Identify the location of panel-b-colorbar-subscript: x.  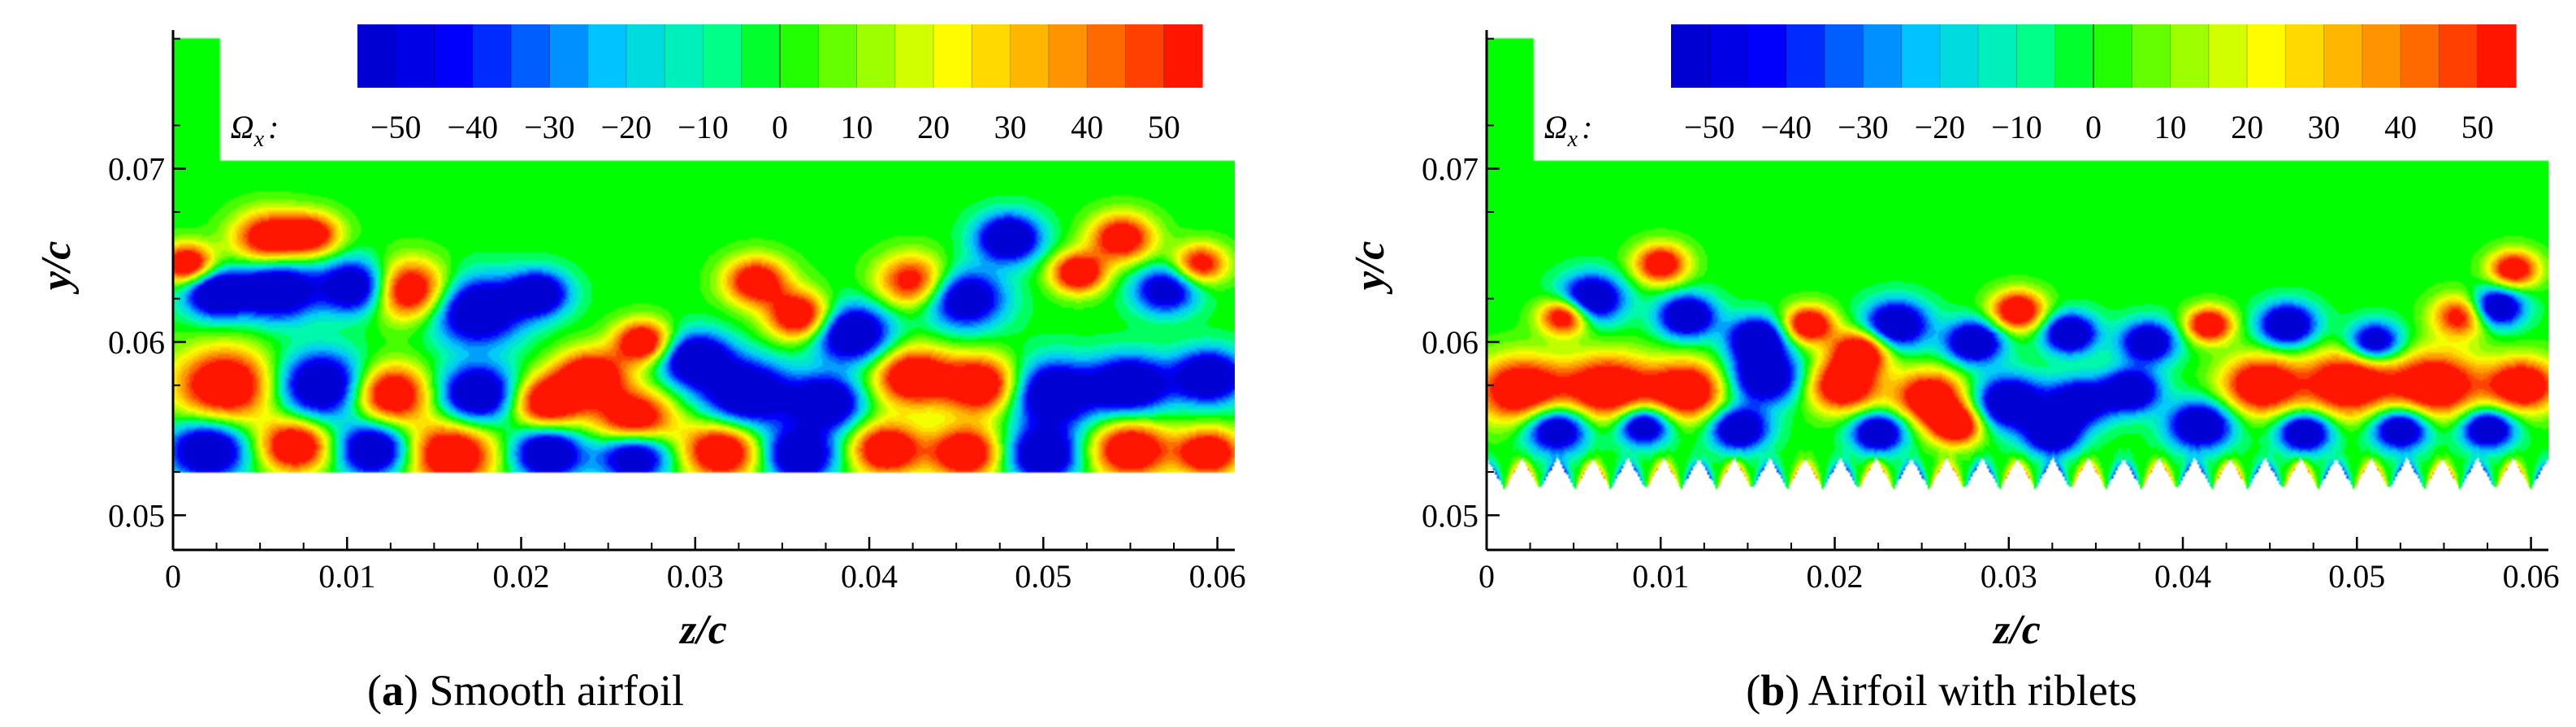
(1572, 139).